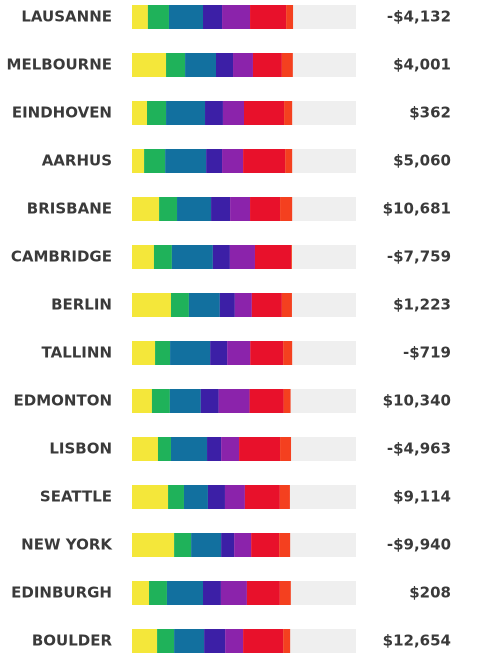  I want to click on amount-label: -$719, so click(427, 353).